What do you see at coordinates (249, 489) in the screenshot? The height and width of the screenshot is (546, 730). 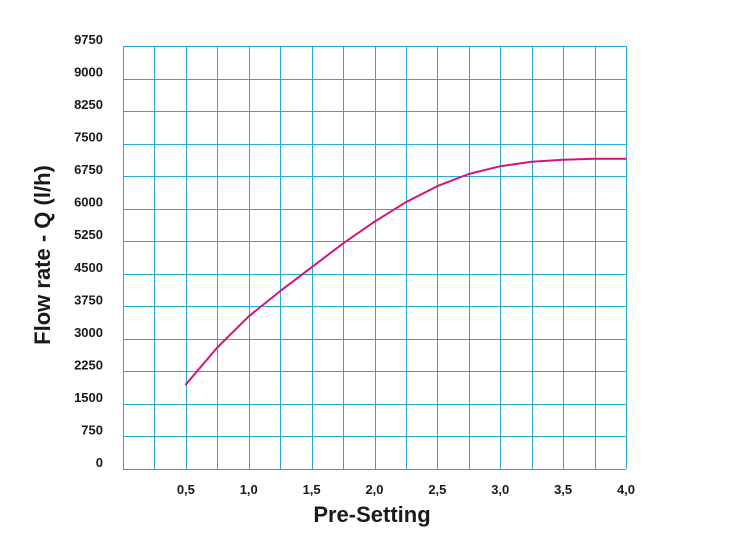 I see `x-tick-label: 1,0` at bounding box center [249, 489].